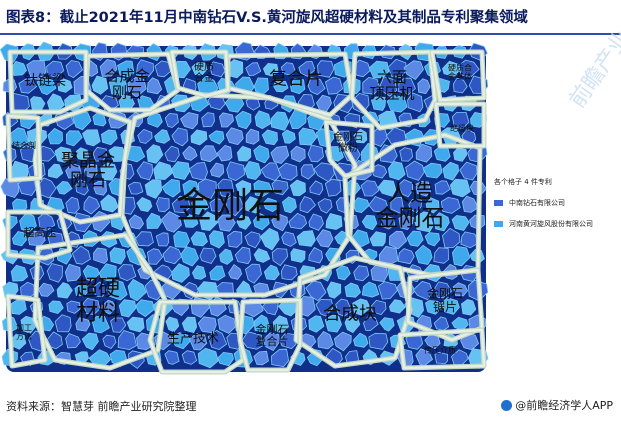  I want to click on region-label: 超硬材料, so click(98, 301).